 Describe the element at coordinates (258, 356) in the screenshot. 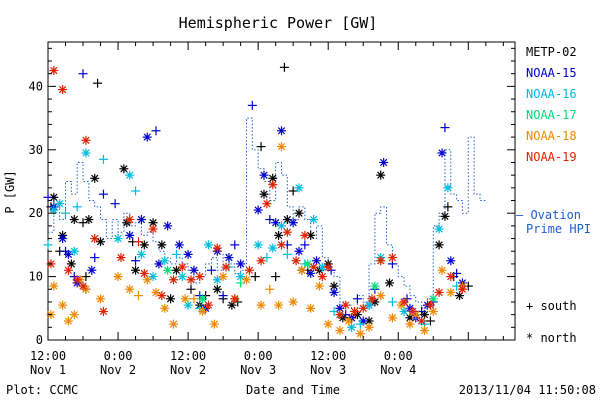

I see `x-tick-label-time: 0:00` at that location.